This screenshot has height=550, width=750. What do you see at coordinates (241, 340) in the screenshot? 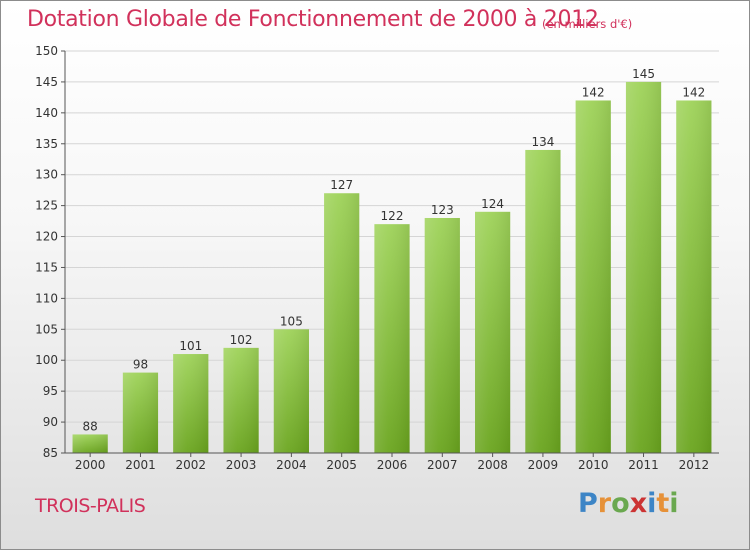
I see `data-label: 102` at bounding box center [241, 340].